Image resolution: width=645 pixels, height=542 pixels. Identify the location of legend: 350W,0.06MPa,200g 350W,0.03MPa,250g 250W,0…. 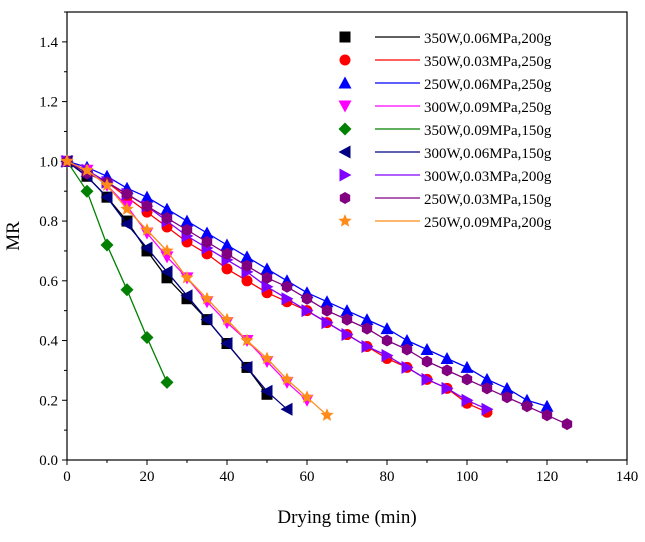
(445, 131).